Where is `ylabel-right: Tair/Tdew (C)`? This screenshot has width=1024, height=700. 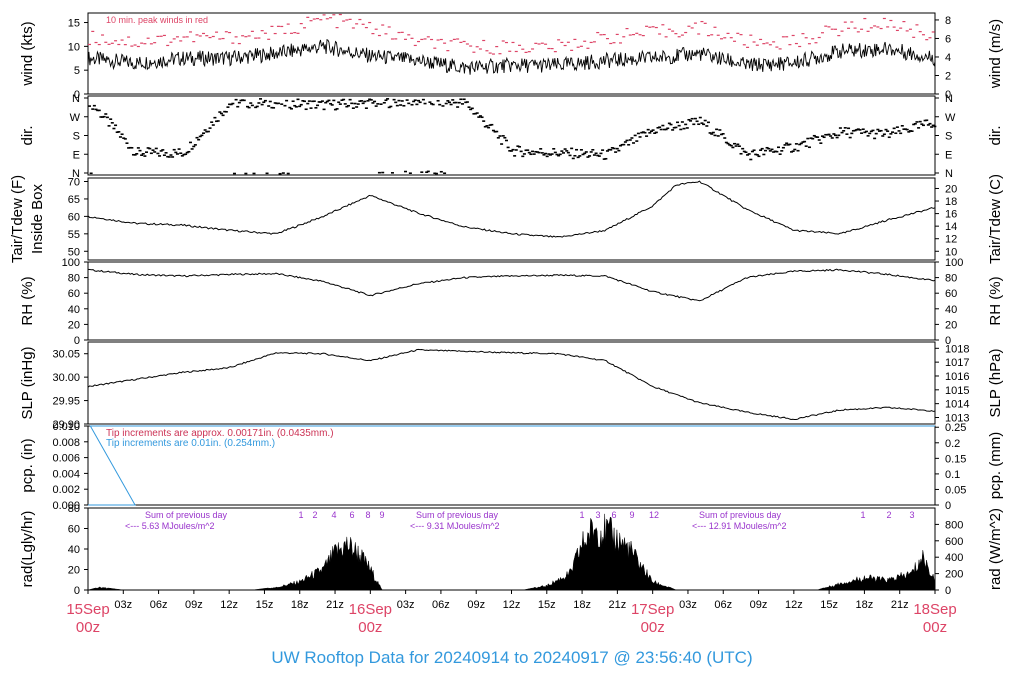 ylabel-right: Tair/Tdew (C) is located at coordinates (995, 219).